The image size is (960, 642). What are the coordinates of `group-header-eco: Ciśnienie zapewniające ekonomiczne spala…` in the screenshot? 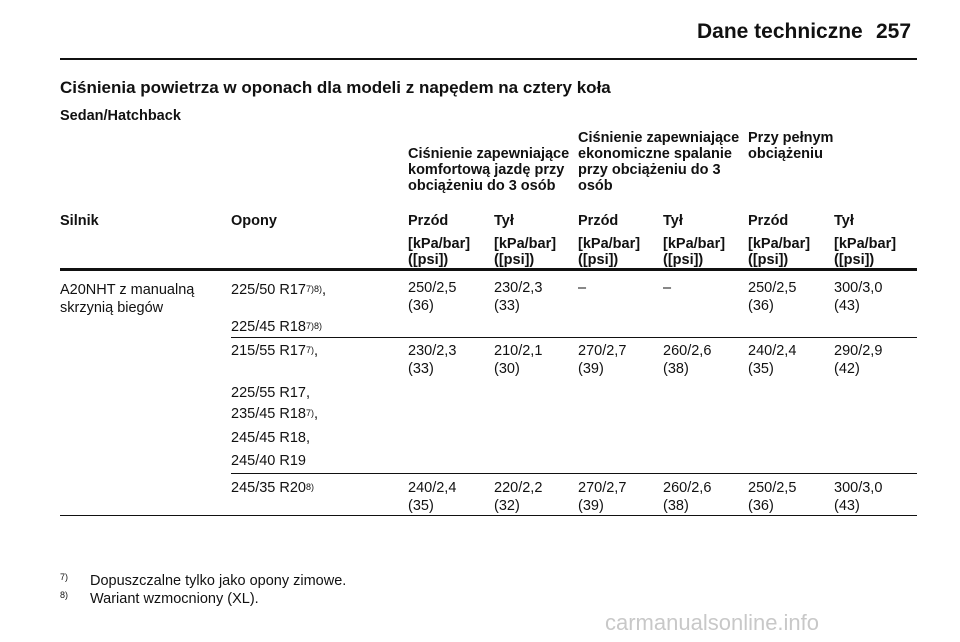 It's located at (659, 162).